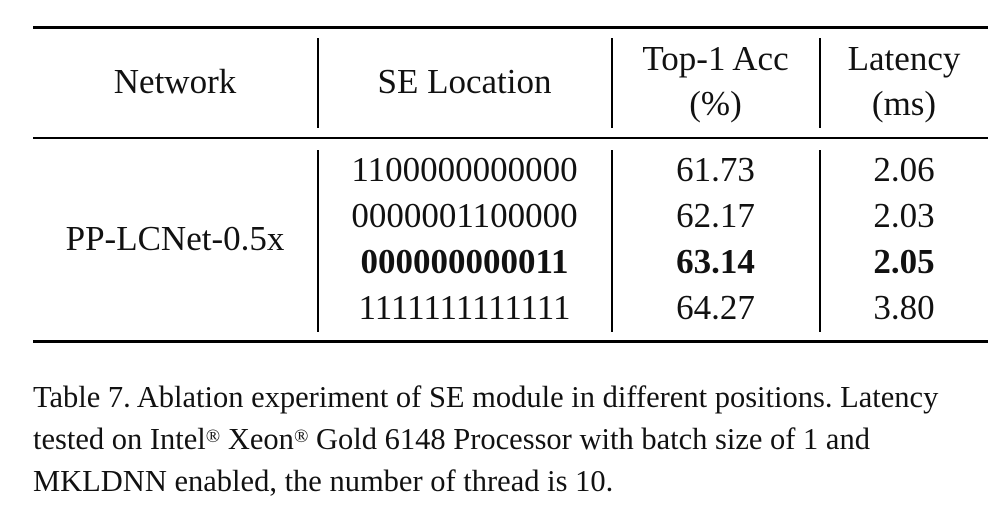 This screenshot has width=1001, height=520. What do you see at coordinates (904, 261) in the screenshot?
I see `table-row-3-latency: 2.05` at bounding box center [904, 261].